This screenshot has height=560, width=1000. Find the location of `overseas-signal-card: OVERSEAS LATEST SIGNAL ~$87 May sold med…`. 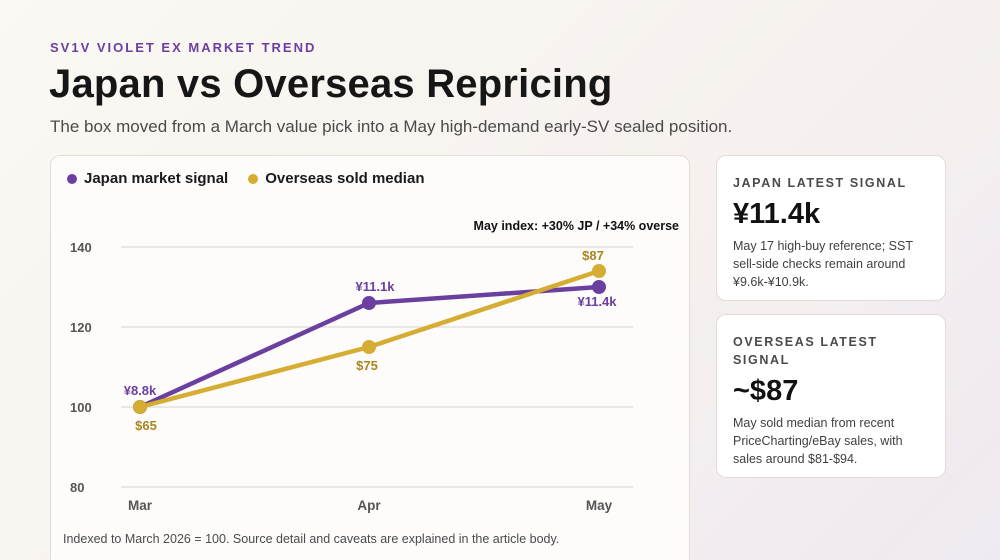

overseas-signal-card: OVERSEAS LATEST SIGNAL ~$87 May sold med… is located at coordinates (831, 396).